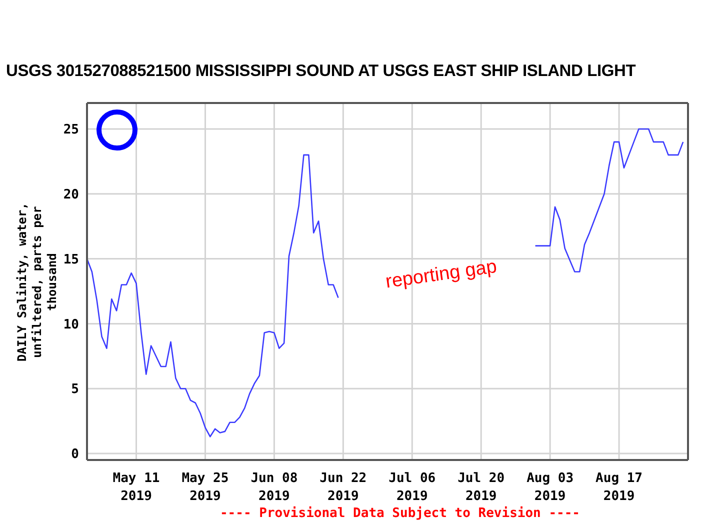 Image resolution: width=715 pixels, height=529 pixels. What do you see at coordinates (400, 513) in the screenshot?
I see `text: ---- Provisional Data Subject to Revision ----` at bounding box center [400, 513].